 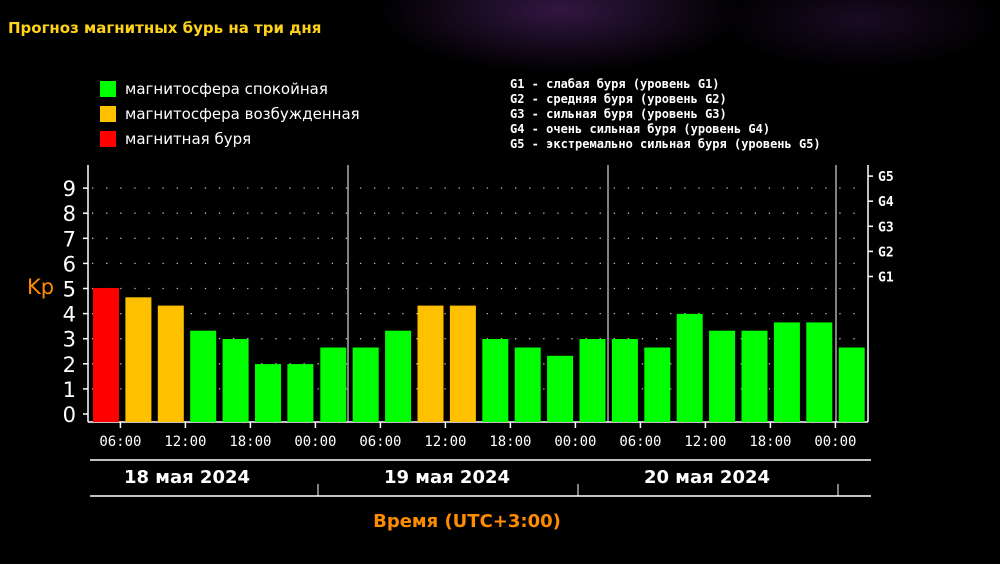 What do you see at coordinates (165, 28) in the screenshot?
I see `page-title: Прогноз магнитных бурь на три дня` at bounding box center [165, 28].